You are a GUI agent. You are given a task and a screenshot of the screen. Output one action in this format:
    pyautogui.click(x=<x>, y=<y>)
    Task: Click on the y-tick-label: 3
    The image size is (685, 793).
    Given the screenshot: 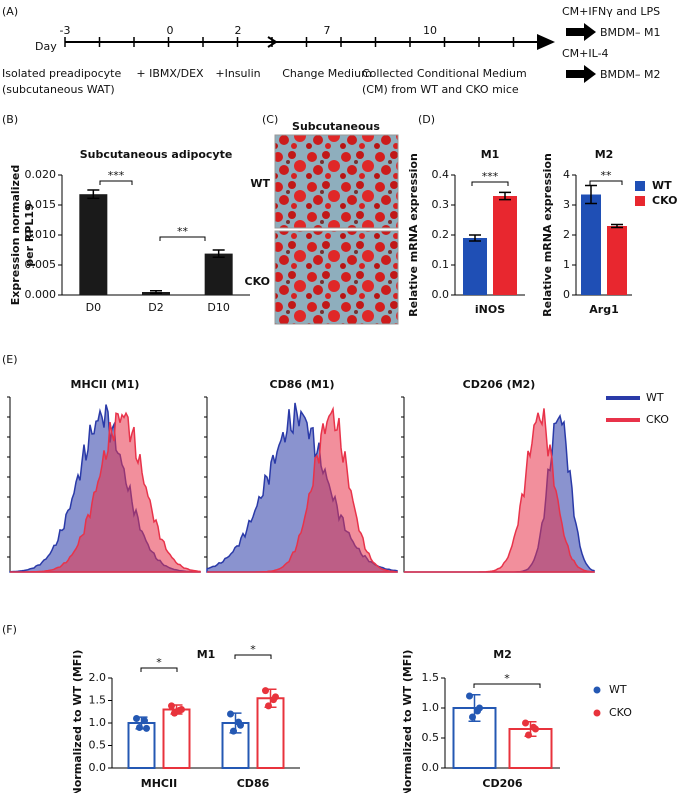 What is the action you would take?
    pyautogui.click(x=566, y=204)
    